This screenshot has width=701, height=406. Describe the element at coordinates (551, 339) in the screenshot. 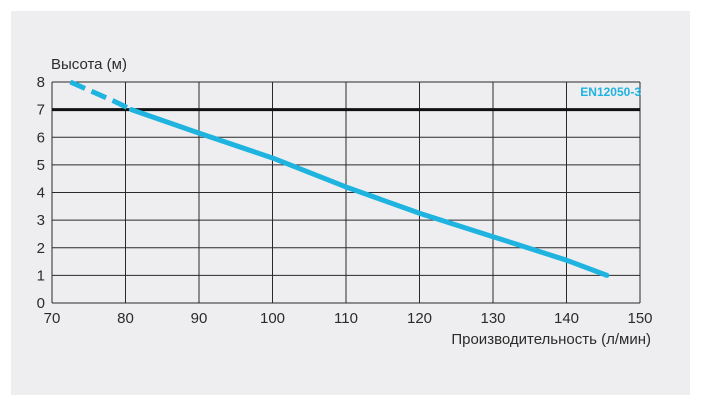

I see `x-axis-title: Производительность (л/мин)` at that location.